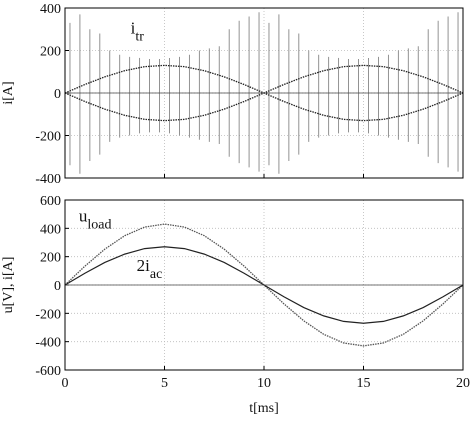 The width and height of the screenshot is (474, 423). What do you see at coordinates (65, 383) in the screenshot?
I see `x-tick-label: 0` at bounding box center [65, 383].